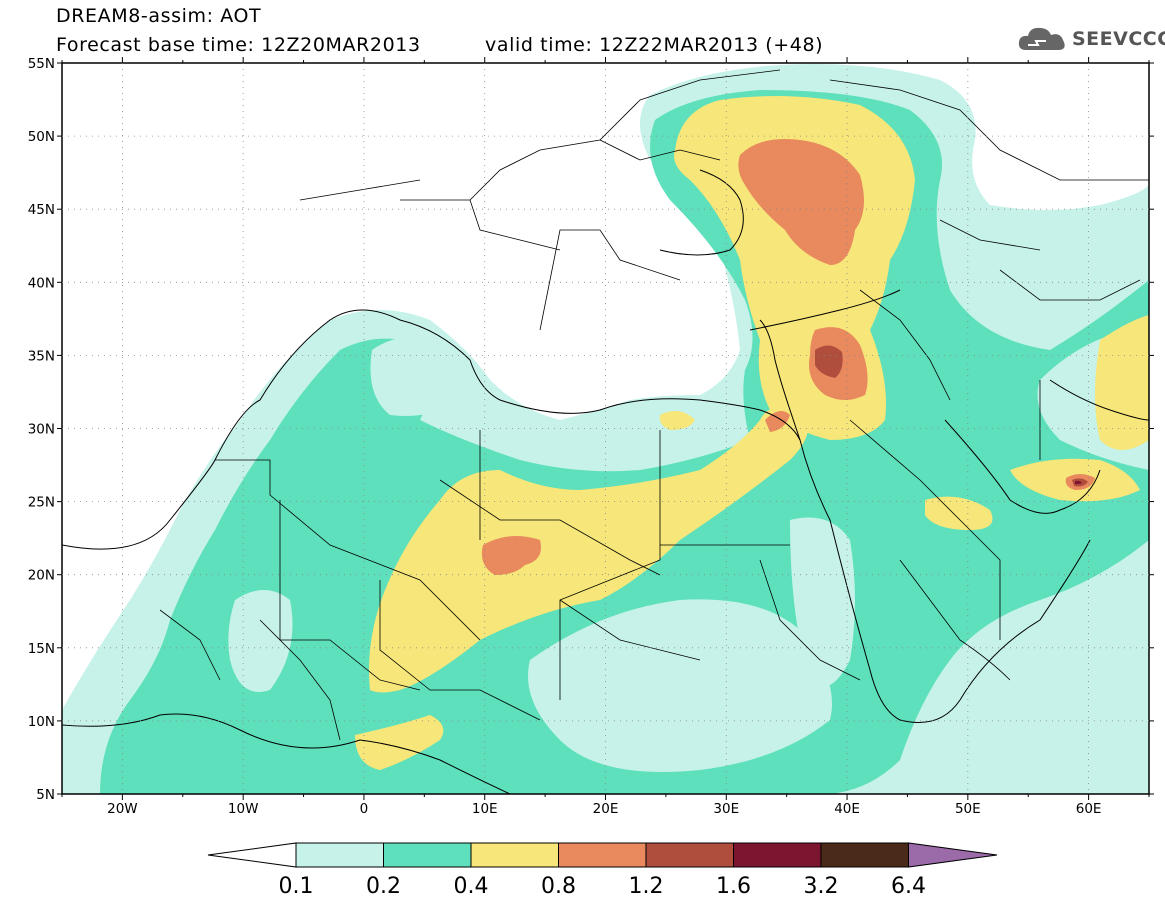 This screenshot has height=905, width=1165. I want to click on lon-label: 40E, so click(847, 809).